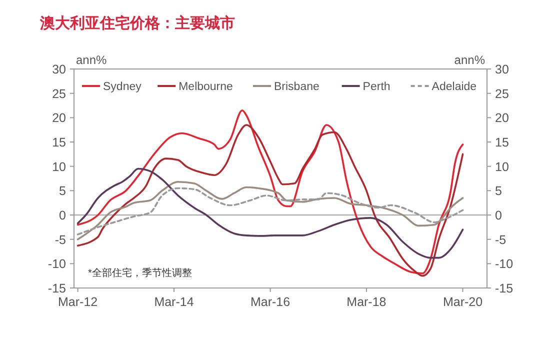  I want to click on y-tick-label: 30, so click(59, 69).